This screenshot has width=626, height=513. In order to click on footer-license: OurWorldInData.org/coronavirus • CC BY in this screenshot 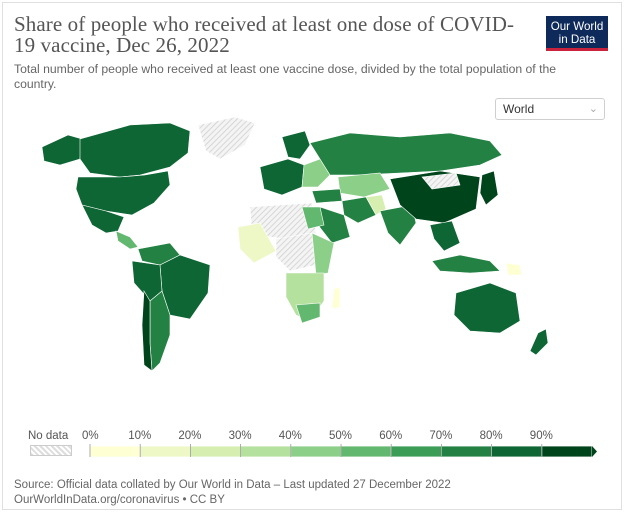, I will do `click(119, 500)`.